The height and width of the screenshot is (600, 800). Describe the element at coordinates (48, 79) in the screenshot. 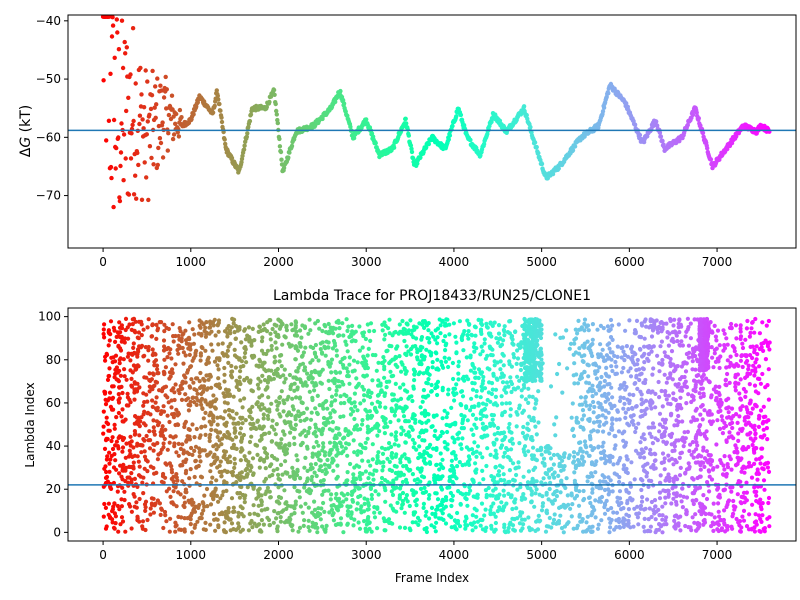

I see `y-tick-label: −50` at that location.